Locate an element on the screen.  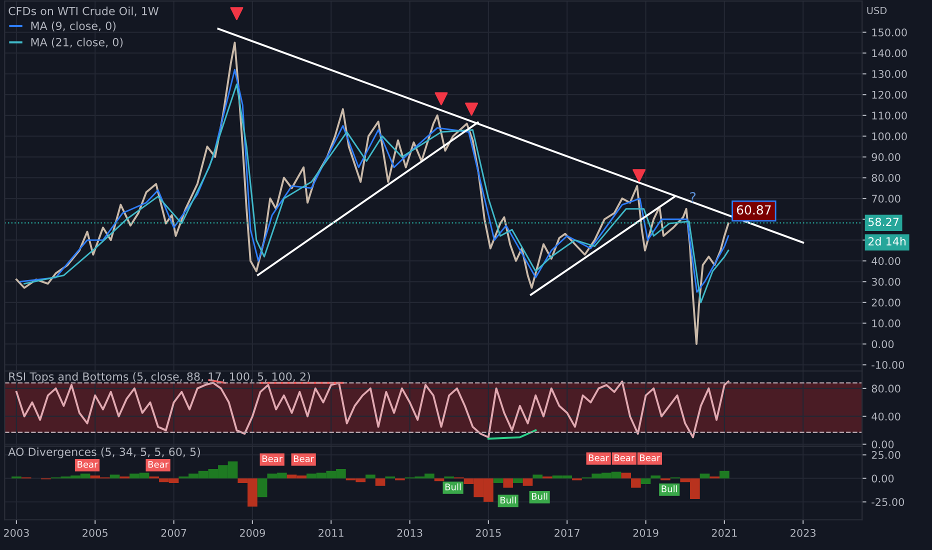
x-tick-label: 2023 is located at coordinates (803, 532).